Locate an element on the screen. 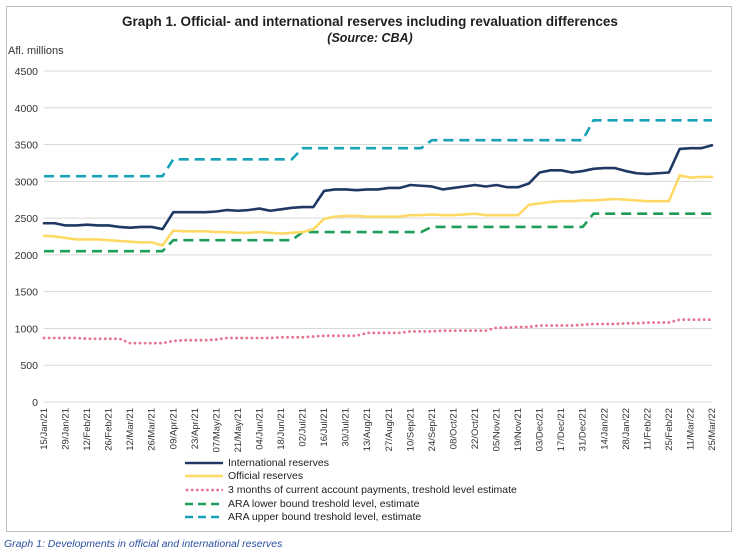 The height and width of the screenshot is (552, 740). legend-label: Official reserves is located at coordinates (266, 476).